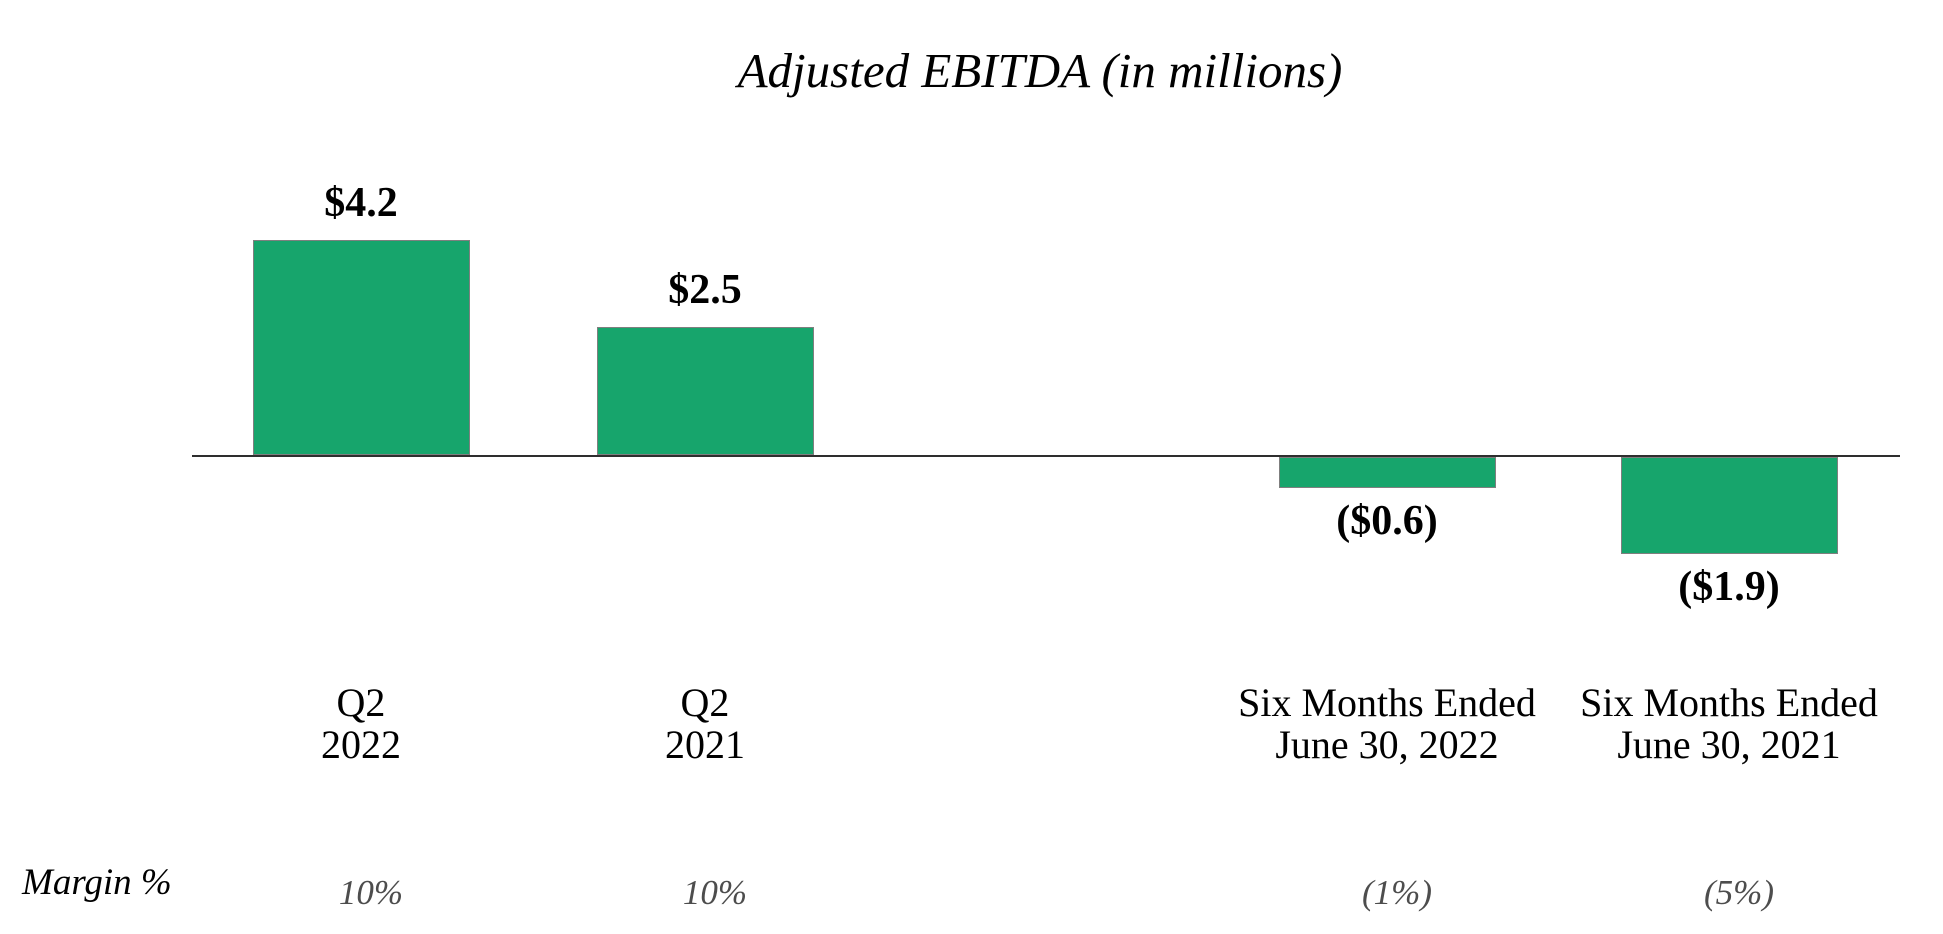  Describe the element at coordinates (97, 882) in the screenshot. I see `margin-row-label: Margin %` at that location.